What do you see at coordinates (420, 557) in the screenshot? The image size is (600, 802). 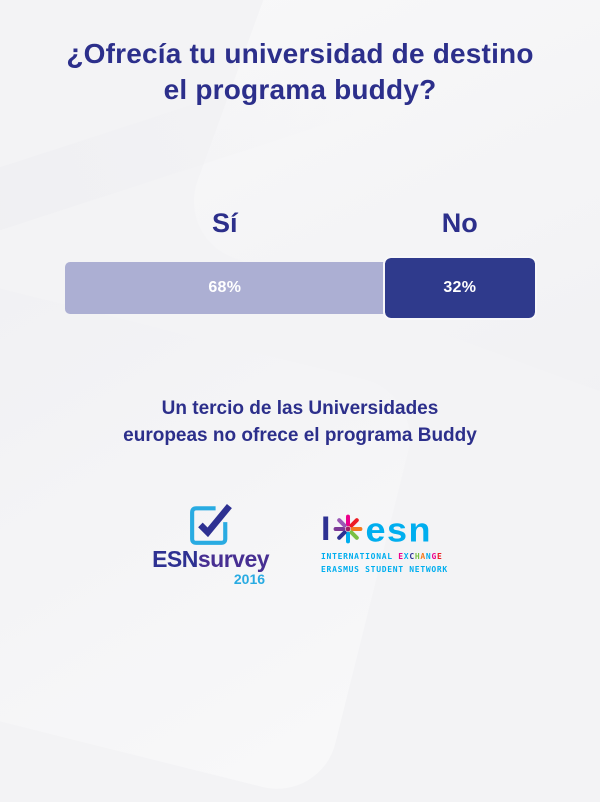 I see `esn-tagline-exchange: EXCHANGE` at bounding box center [420, 557].